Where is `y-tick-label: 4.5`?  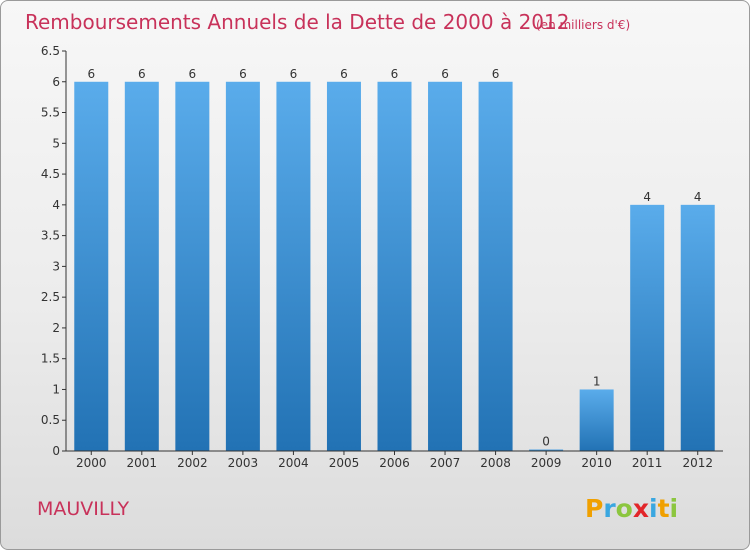 y-tick-label: 4.5 is located at coordinates (50, 174).